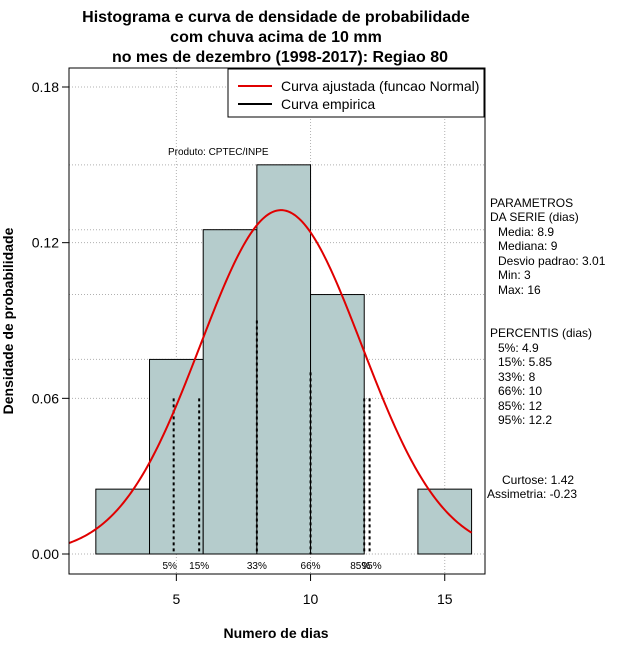  I want to click on pct-item-95: 95%: 12.2, so click(525, 420).